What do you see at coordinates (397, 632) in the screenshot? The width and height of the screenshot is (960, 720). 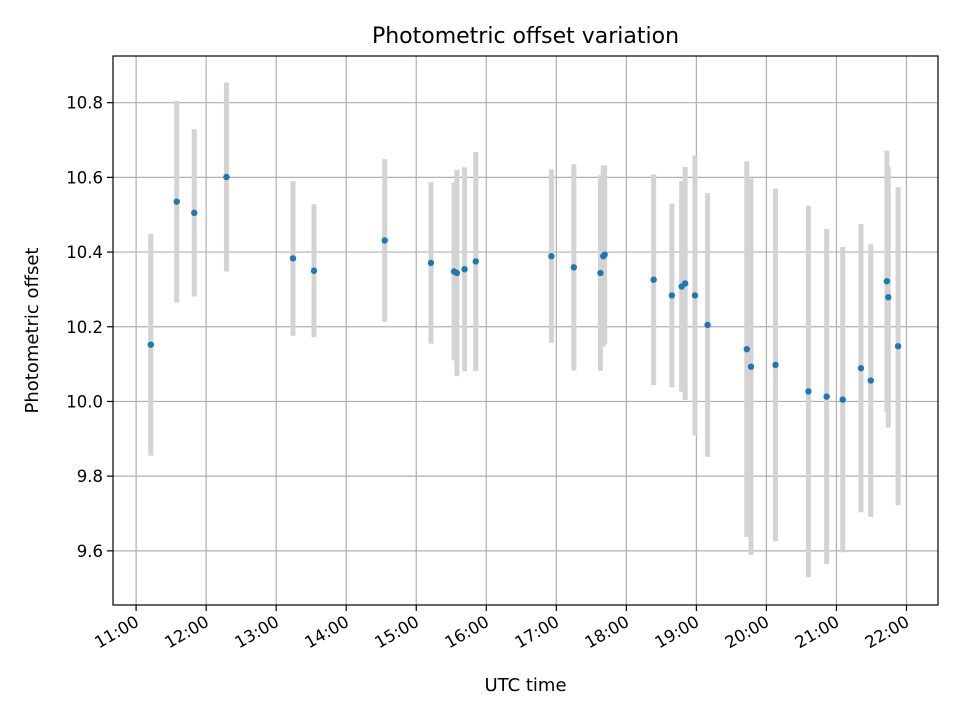 I see `x-tick-label: 15:00` at bounding box center [397, 632].